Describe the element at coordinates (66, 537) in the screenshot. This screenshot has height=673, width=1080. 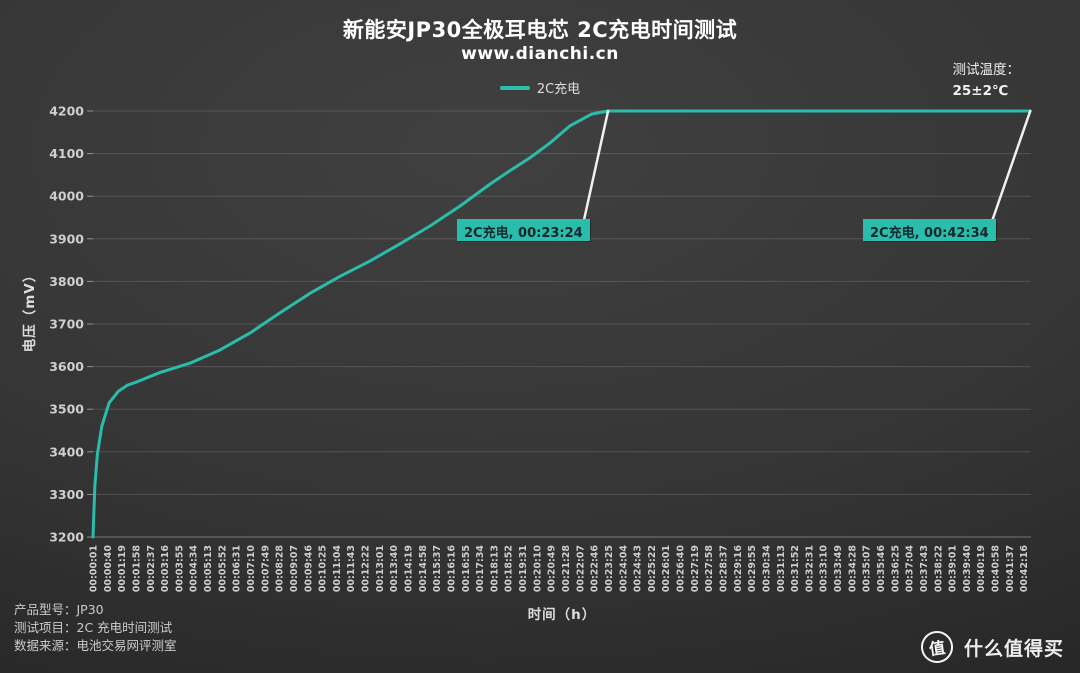
I see `svg-text: 3200` at that location.